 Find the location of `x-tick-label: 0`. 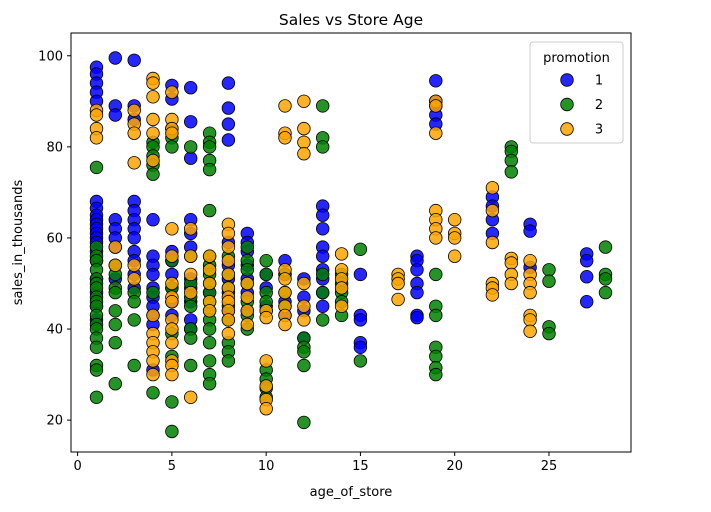

x-tick-label: 0 is located at coordinates (77, 466).